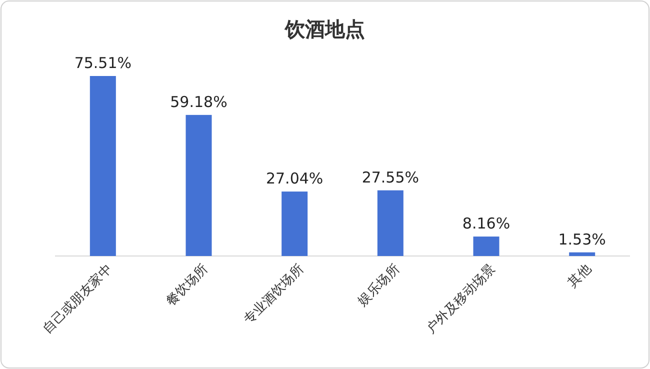 This screenshot has width=650, height=369. I want to click on x-tick-label: 自己或朋友家中, so click(78, 299).